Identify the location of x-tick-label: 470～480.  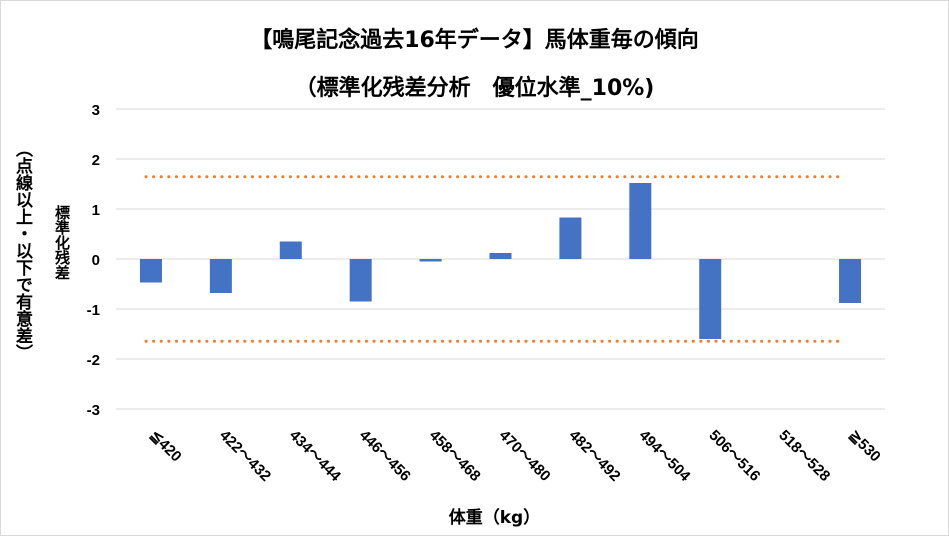
(525, 456).